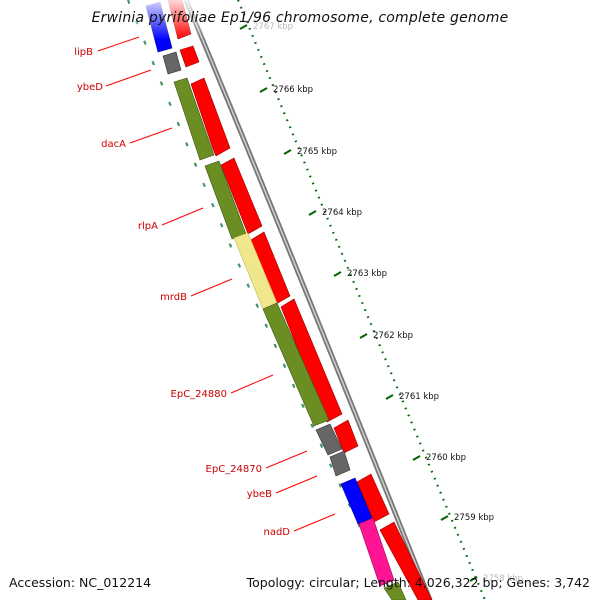  What do you see at coordinates (329, 439) in the screenshot?
I see `cds-block-EpC24870-a` at bounding box center [329, 439].